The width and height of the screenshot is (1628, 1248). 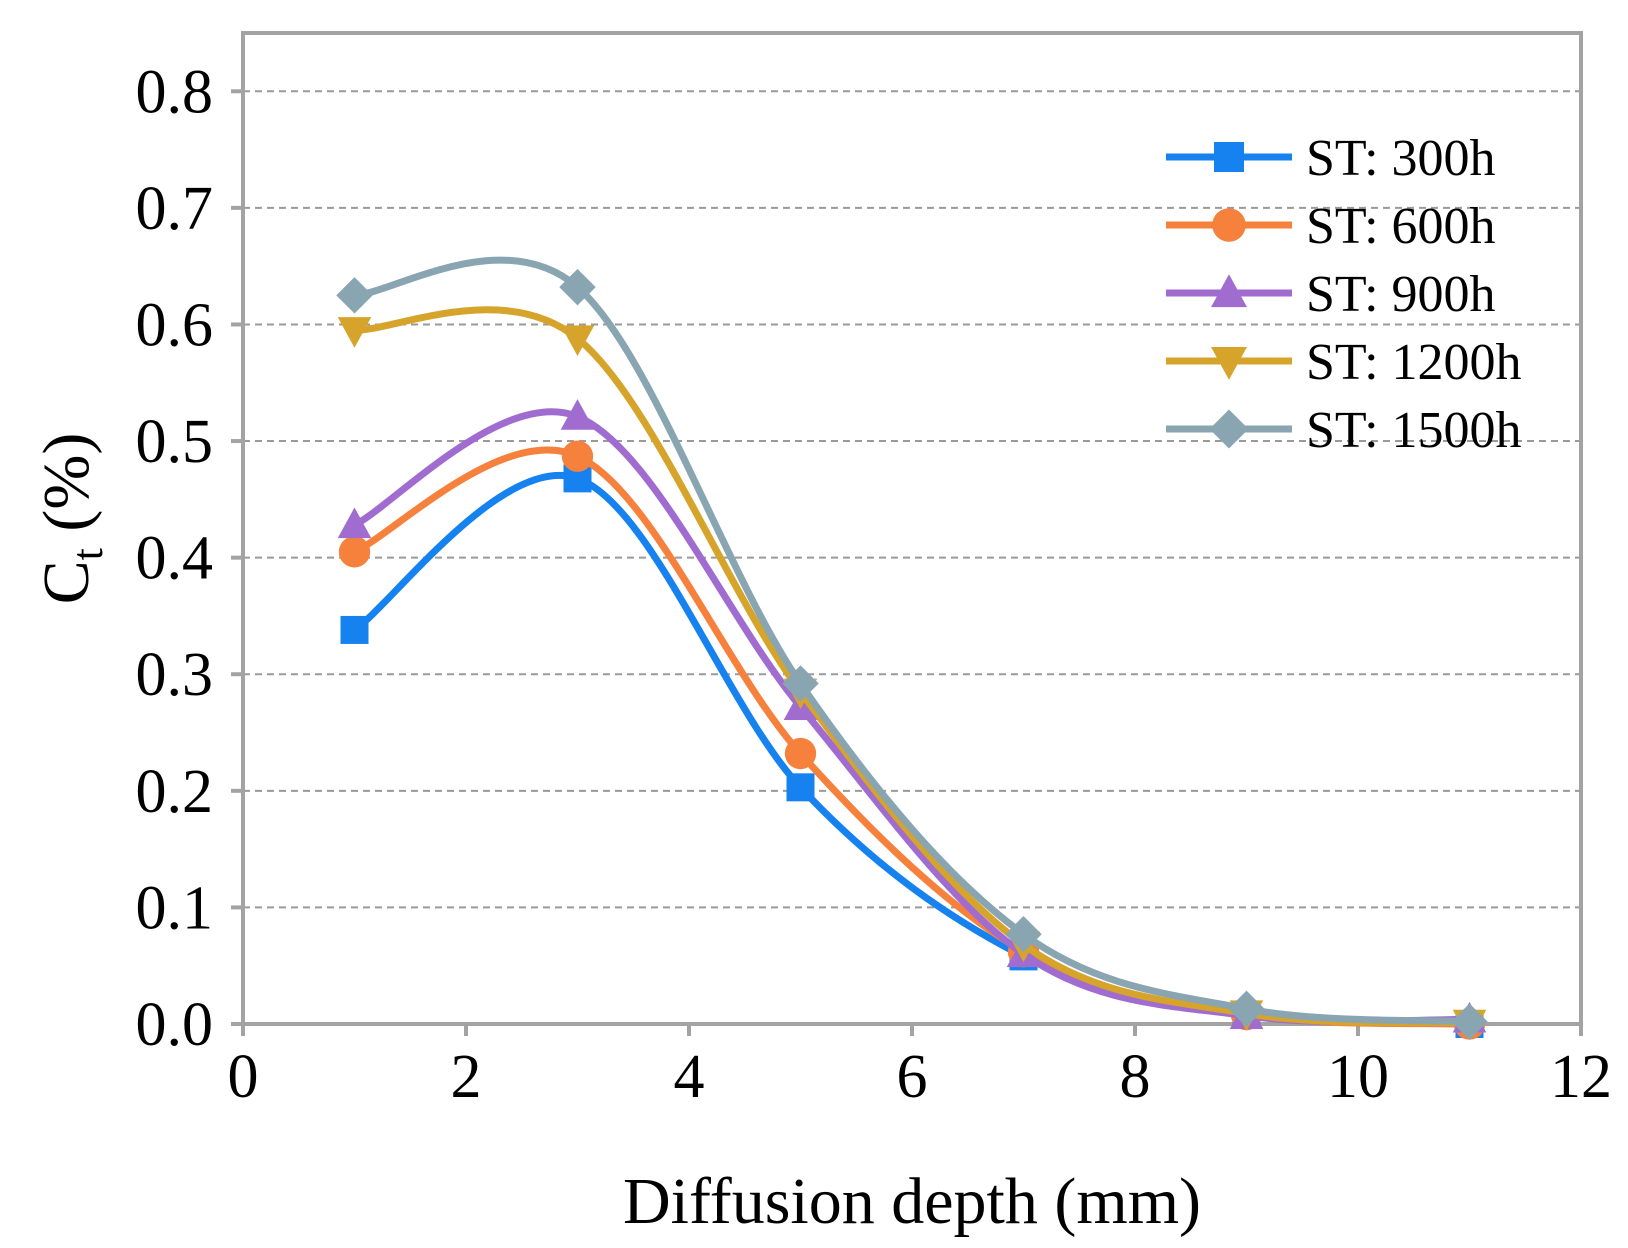 I want to click on legend-item: ST: 300h, so click(x=1331, y=158).